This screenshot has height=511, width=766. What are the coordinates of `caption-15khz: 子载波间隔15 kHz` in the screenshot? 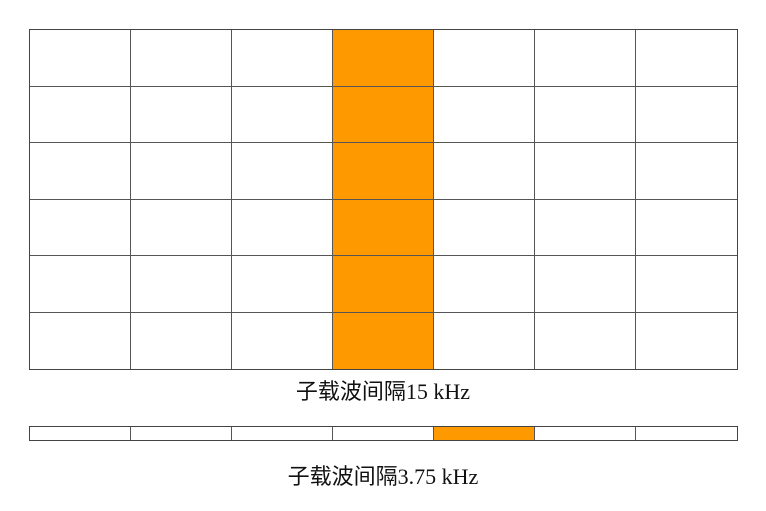 It's located at (383, 391).